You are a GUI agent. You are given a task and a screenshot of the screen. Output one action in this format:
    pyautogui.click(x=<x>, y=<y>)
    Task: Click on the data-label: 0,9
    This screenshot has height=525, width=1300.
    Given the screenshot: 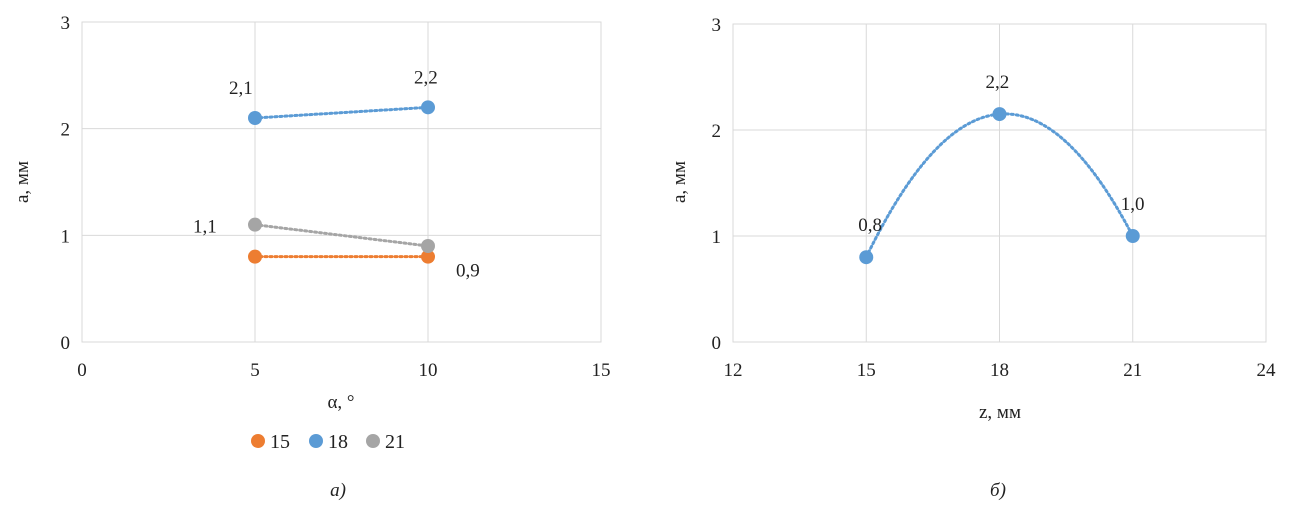 What is the action you would take?
    pyautogui.click(x=468, y=271)
    